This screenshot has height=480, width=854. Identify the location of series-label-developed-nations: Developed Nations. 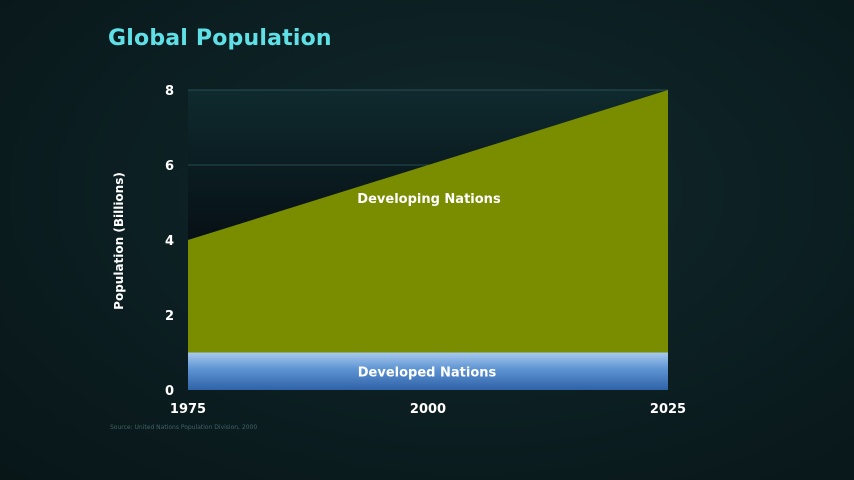
(427, 372).